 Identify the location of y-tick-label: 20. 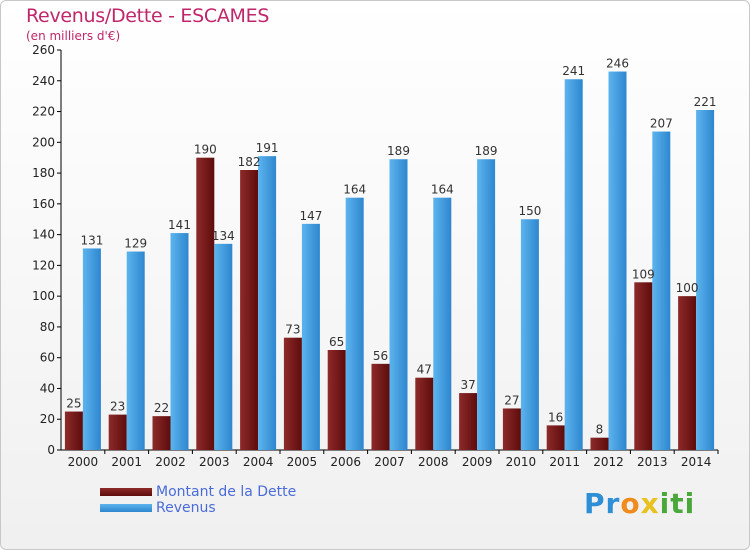
(47, 419).